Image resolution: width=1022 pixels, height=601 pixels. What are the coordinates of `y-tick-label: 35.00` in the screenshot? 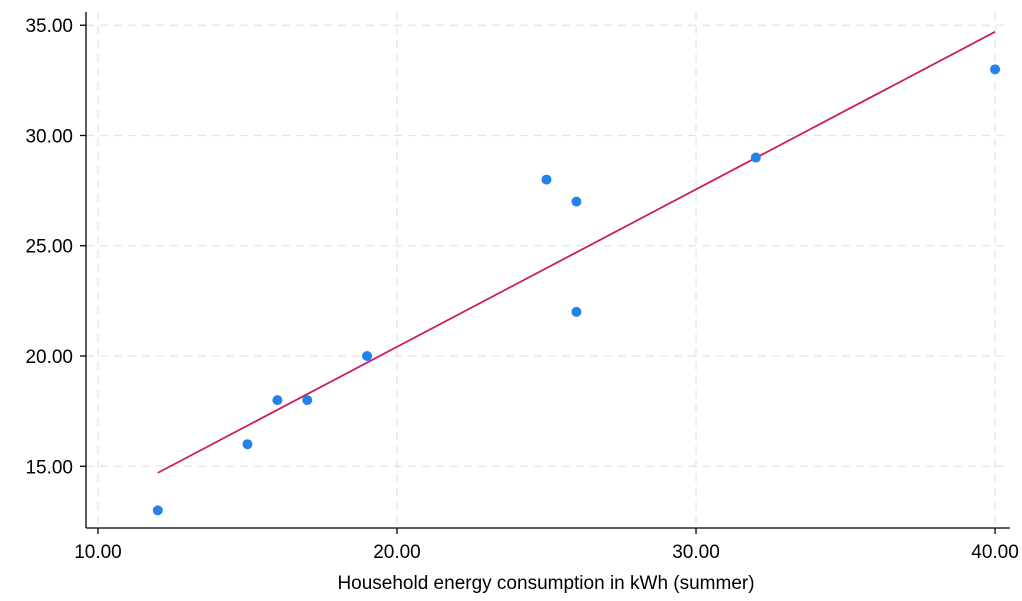 It's located at (49, 26).